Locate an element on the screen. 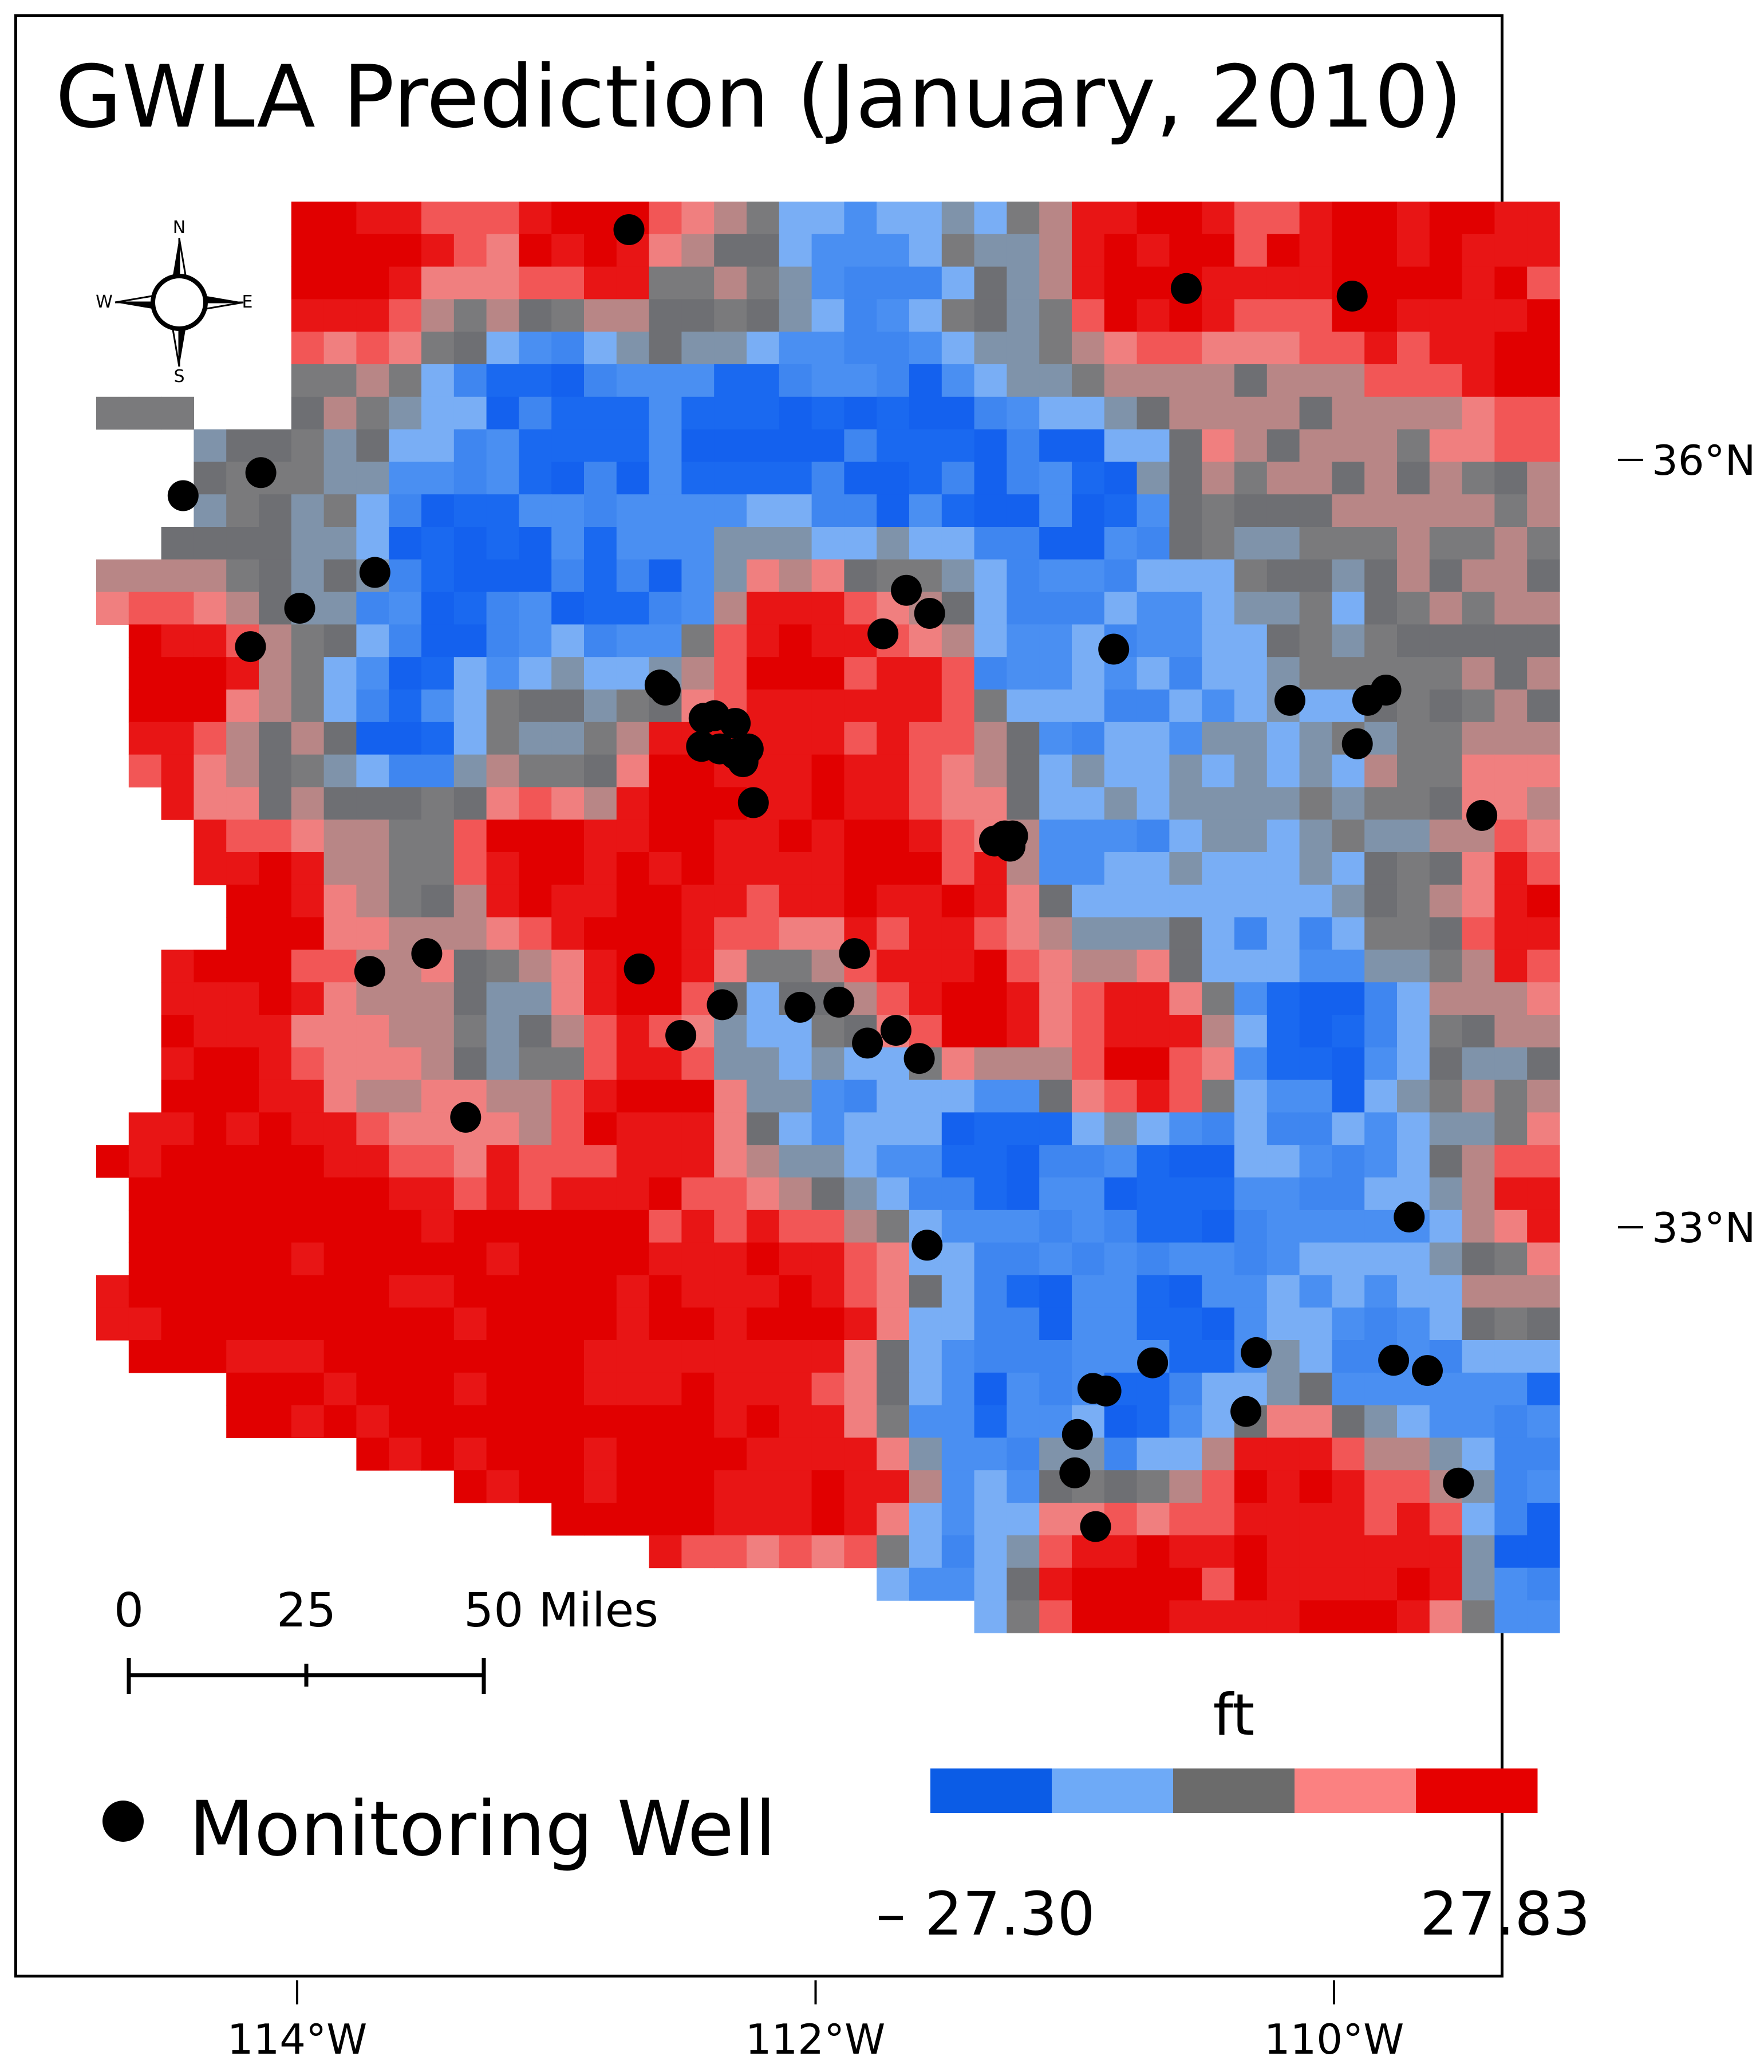 The image size is (1764, 2072). lon-label-110: 110°W is located at coordinates (1334, 2039).